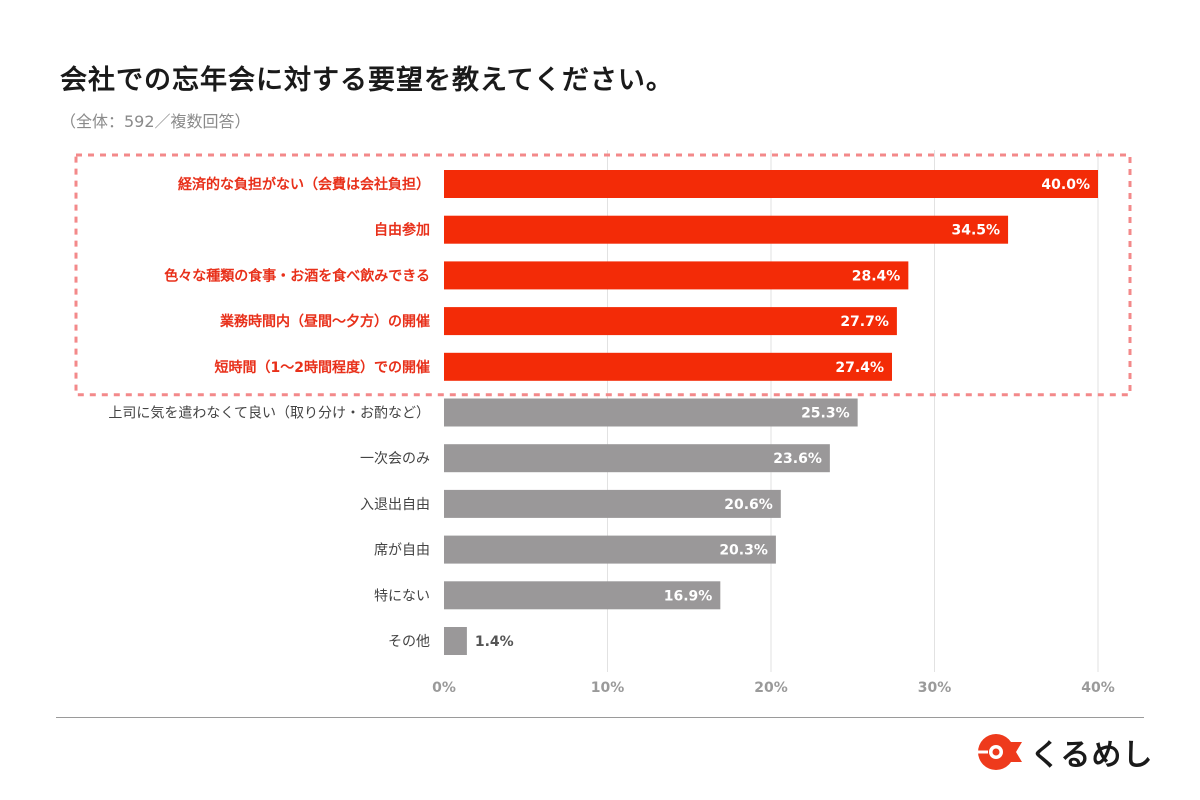 Image resolution: width=1200 pixels, height=800 pixels. I want to click on value-label: 20.6%, so click(748, 505).